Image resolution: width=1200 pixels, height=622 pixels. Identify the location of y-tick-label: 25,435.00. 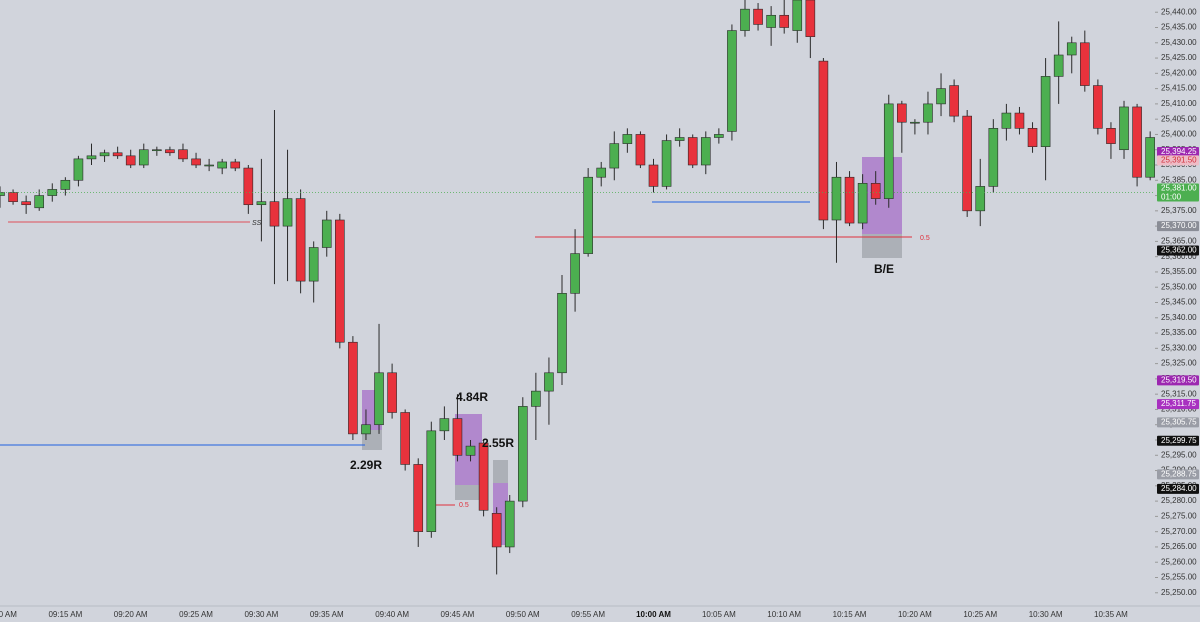
(1179, 27).